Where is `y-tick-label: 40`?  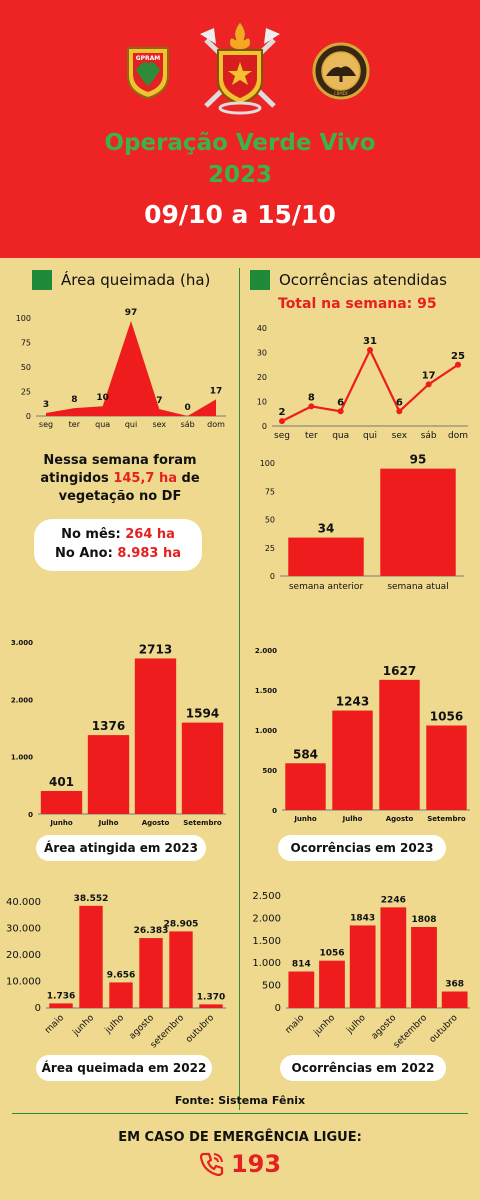 y-tick-label: 40 is located at coordinates (262, 328).